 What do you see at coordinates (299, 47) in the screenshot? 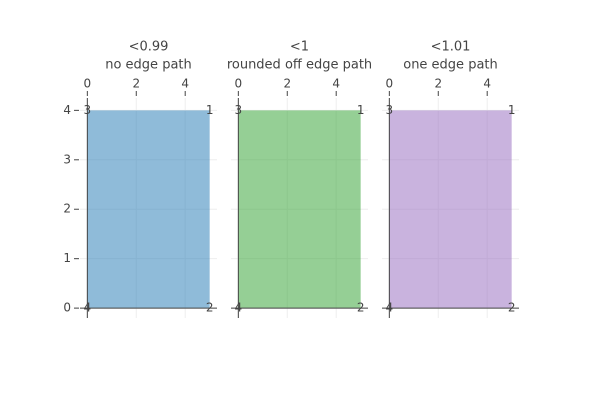
I see `subplot-title: <1` at bounding box center [299, 47].